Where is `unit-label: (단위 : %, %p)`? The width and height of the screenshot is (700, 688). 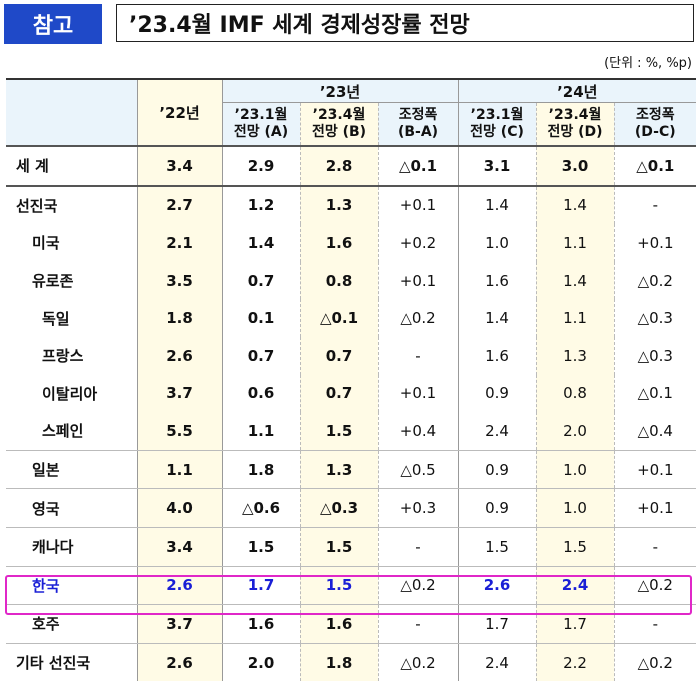 unit-label: (단위 : %, %p) is located at coordinates (648, 63).